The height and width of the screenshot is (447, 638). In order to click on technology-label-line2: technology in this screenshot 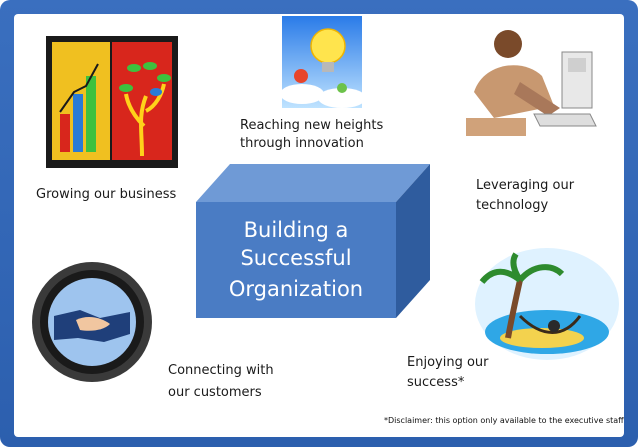, I will do `click(512, 205)`.